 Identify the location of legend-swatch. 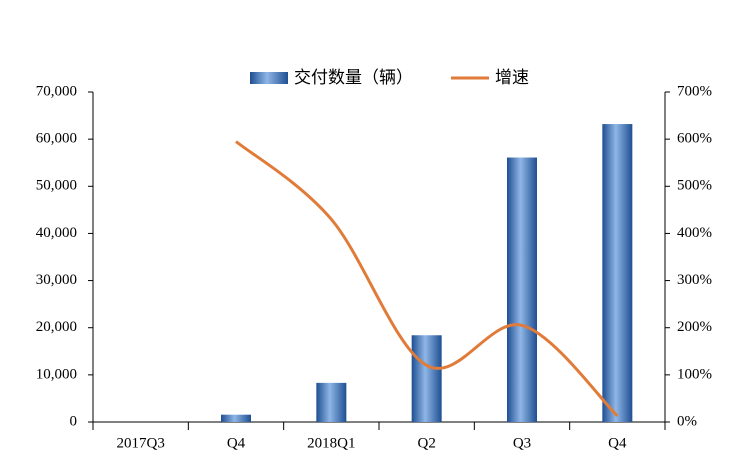
(269, 78).